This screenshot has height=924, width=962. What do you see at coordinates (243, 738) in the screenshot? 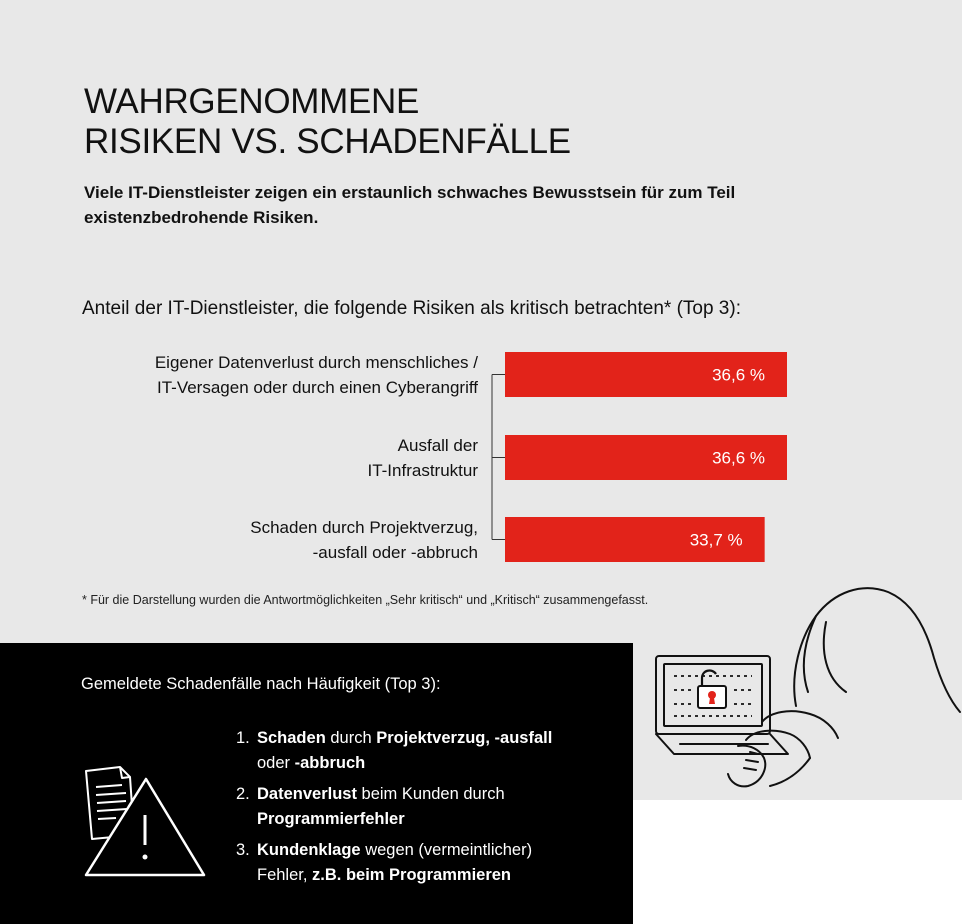
I see `incident-number: 1.` at bounding box center [243, 738].